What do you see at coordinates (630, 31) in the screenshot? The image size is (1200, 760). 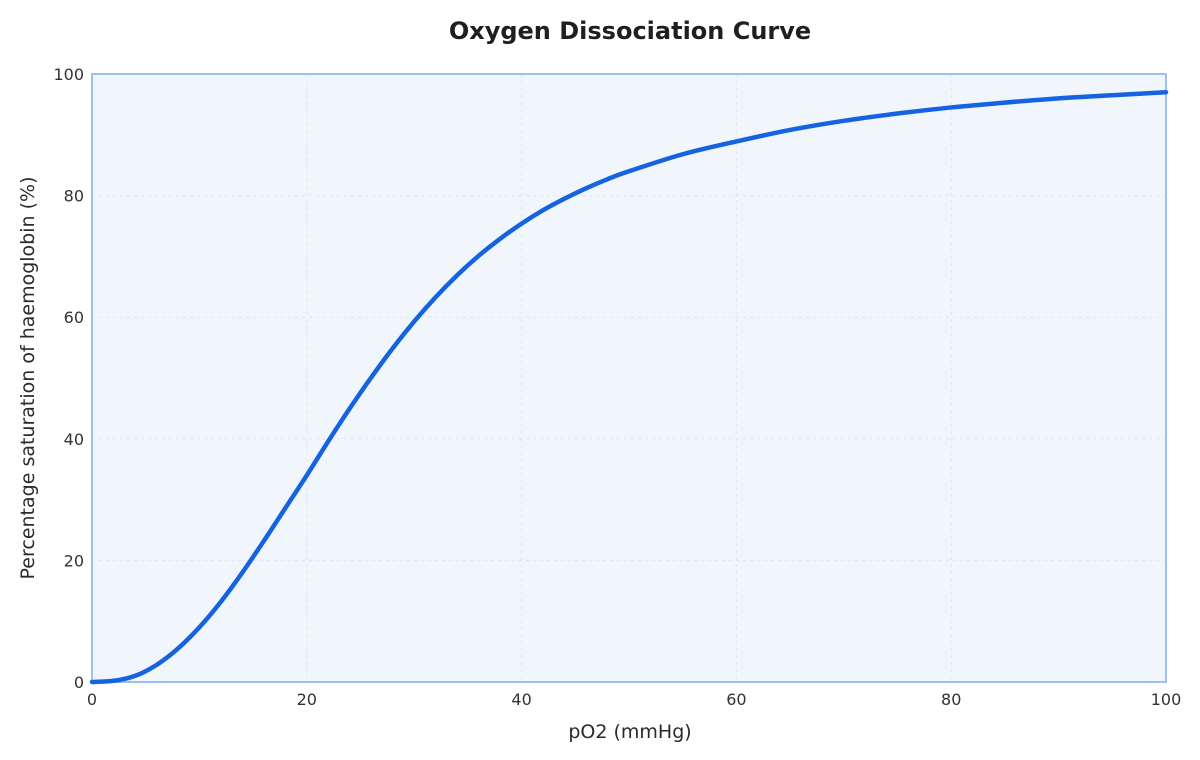 I see `chart-title: Oxygen Dissociation Curve` at bounding box center [630, 31].